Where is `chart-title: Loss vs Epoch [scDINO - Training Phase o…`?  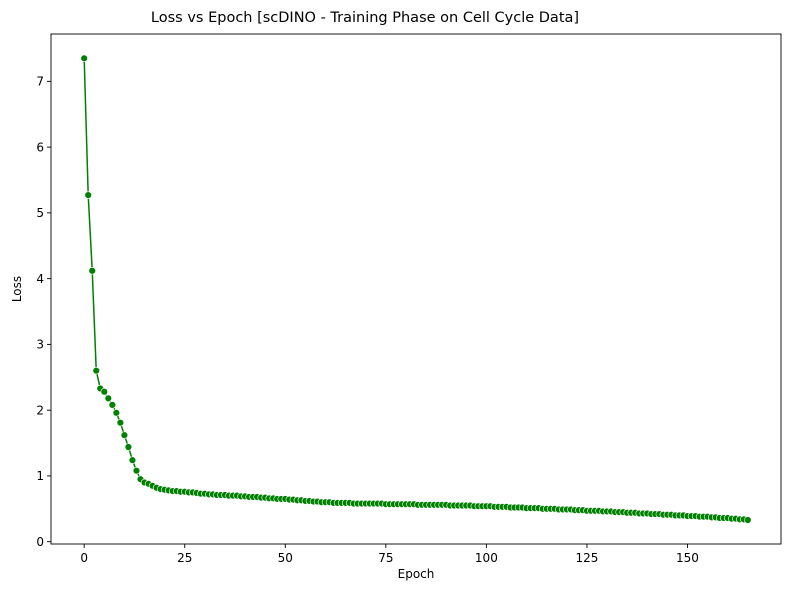 chart-title: Loss vs Epoch [scDINO - Training Phase o… is located at coordinates (365, 18).